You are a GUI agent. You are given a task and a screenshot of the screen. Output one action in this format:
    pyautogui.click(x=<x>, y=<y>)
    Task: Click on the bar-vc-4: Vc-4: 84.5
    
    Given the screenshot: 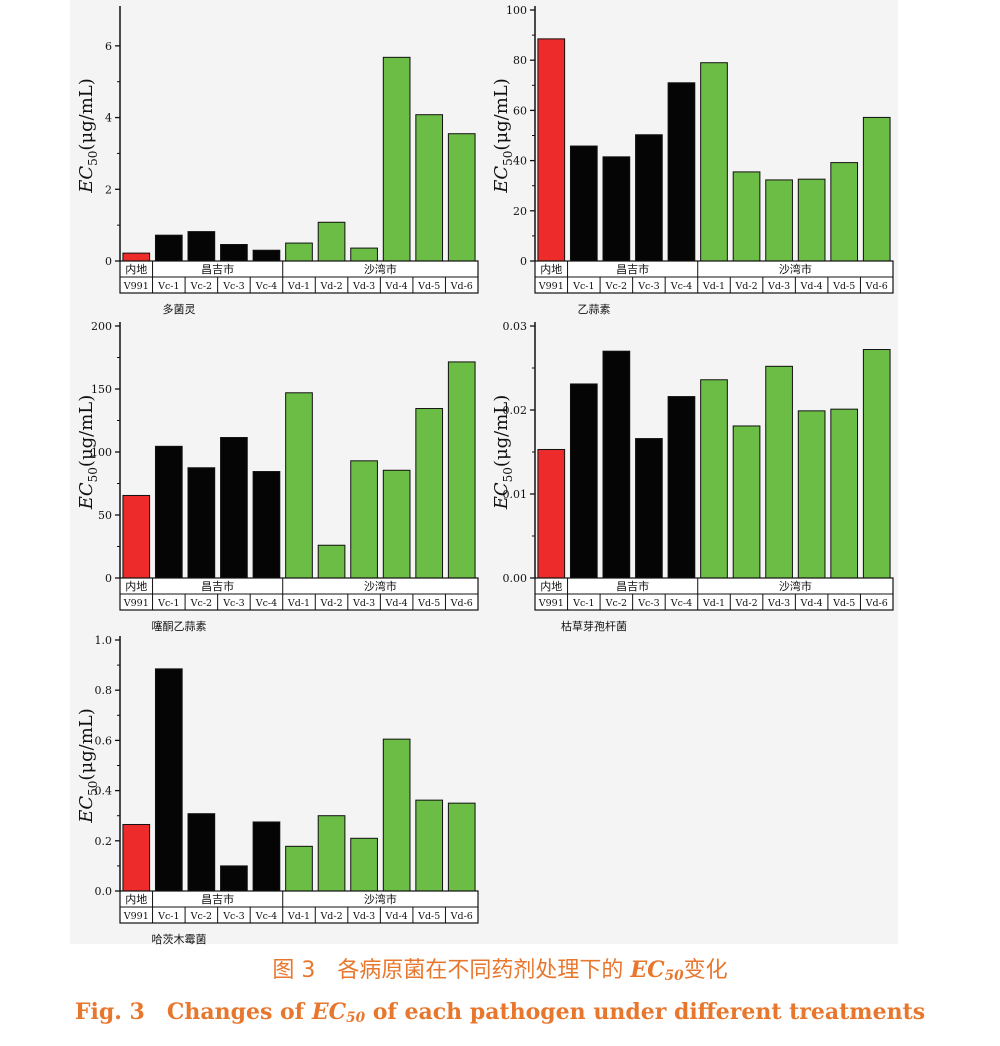 What is the action you would take?
    pyautogui.click(x=266, y=525)
    